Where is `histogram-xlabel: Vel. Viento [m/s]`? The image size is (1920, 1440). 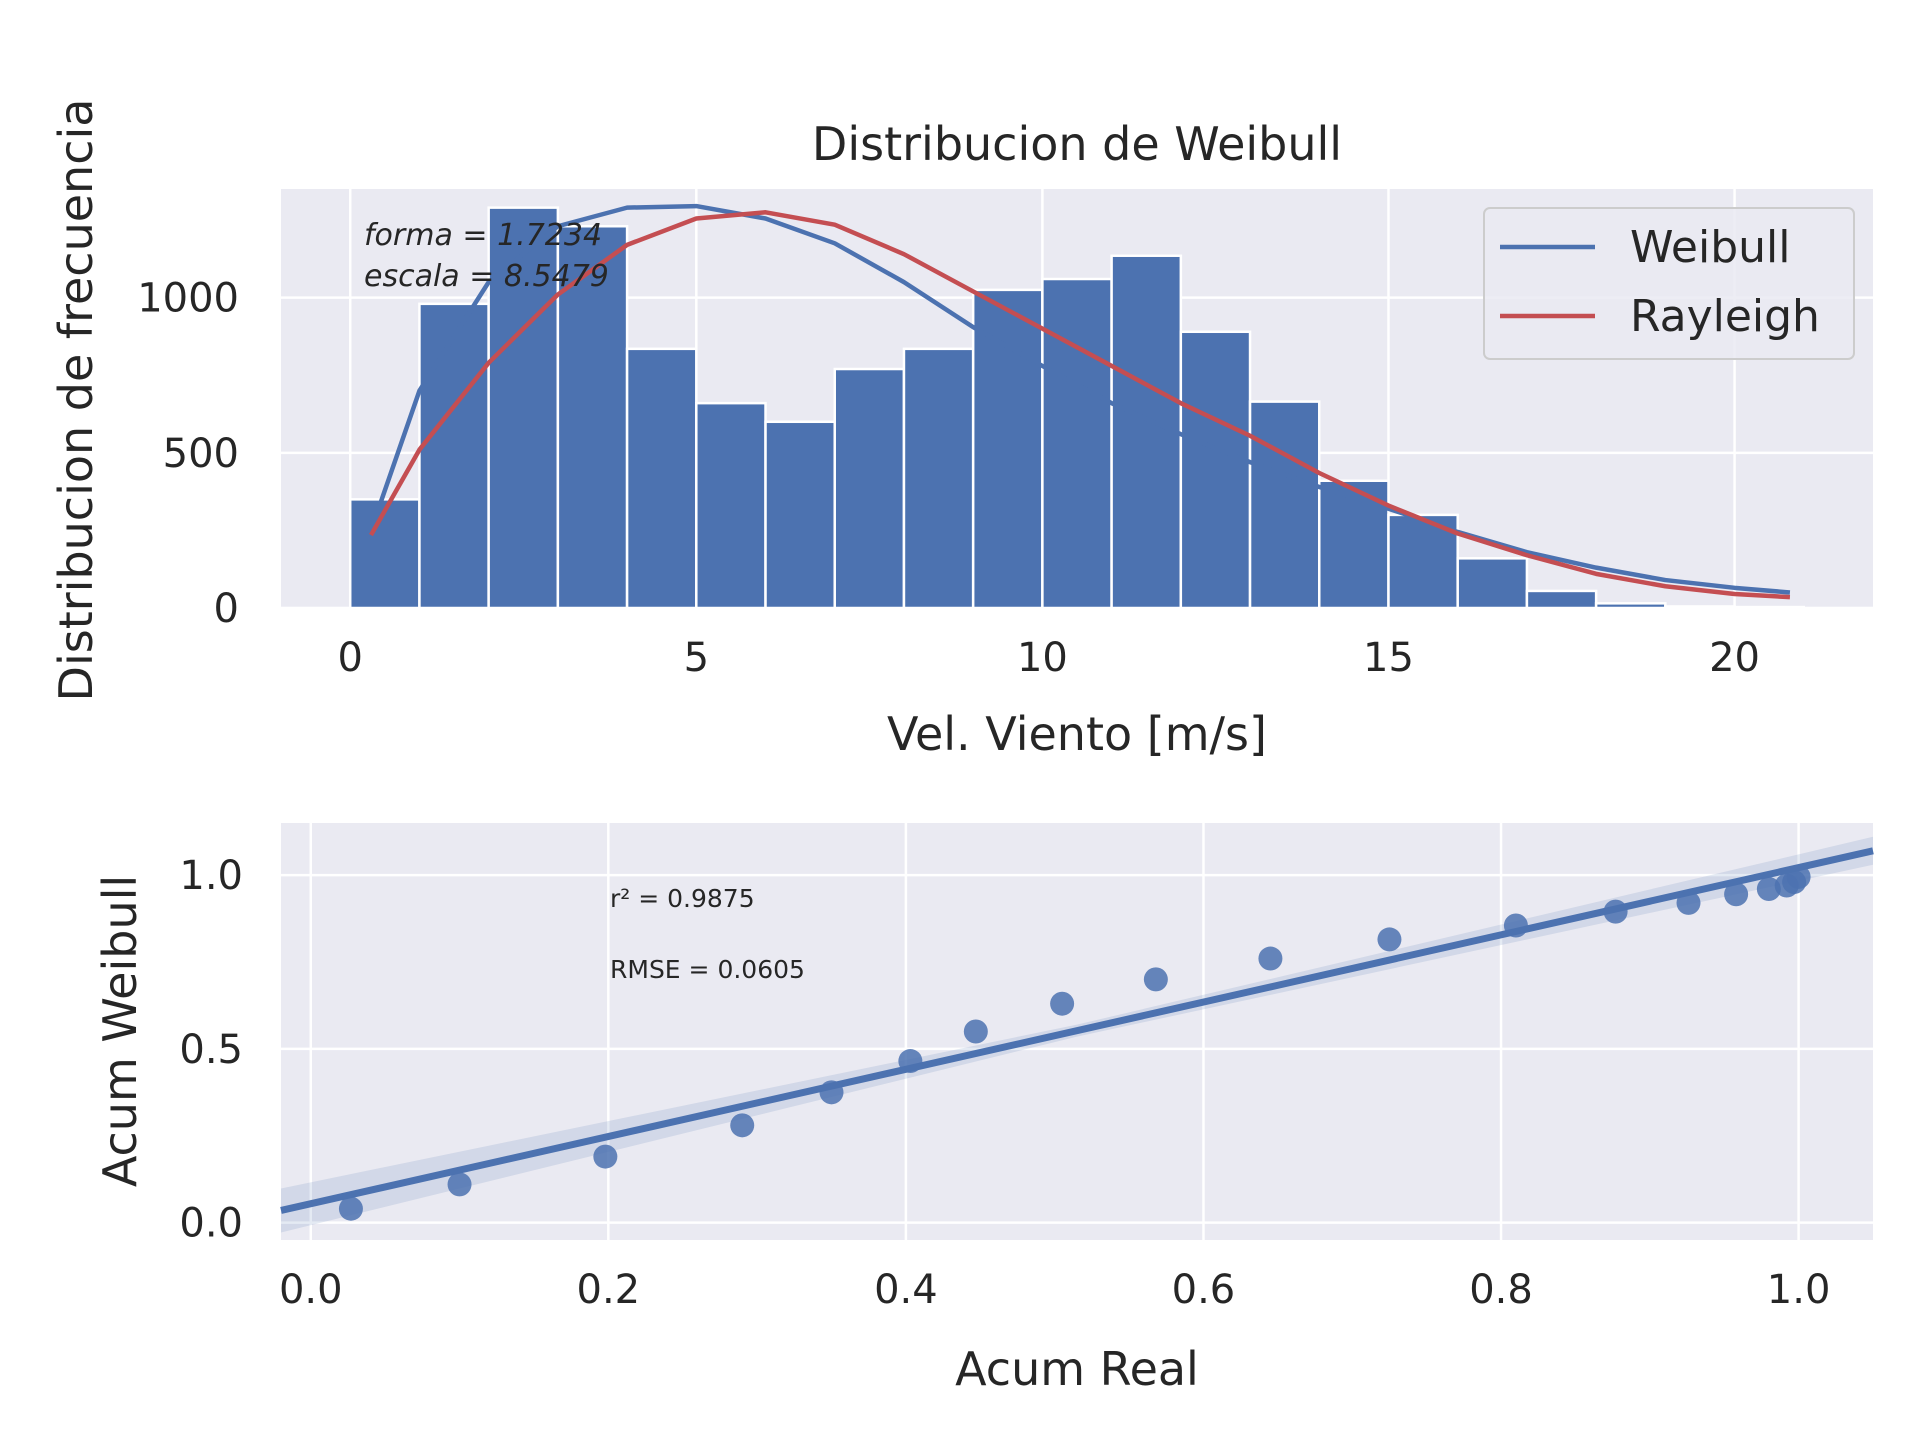 histogram-xlabel: Vel. Viento [m/s] is located at coordinates (1077, 734).